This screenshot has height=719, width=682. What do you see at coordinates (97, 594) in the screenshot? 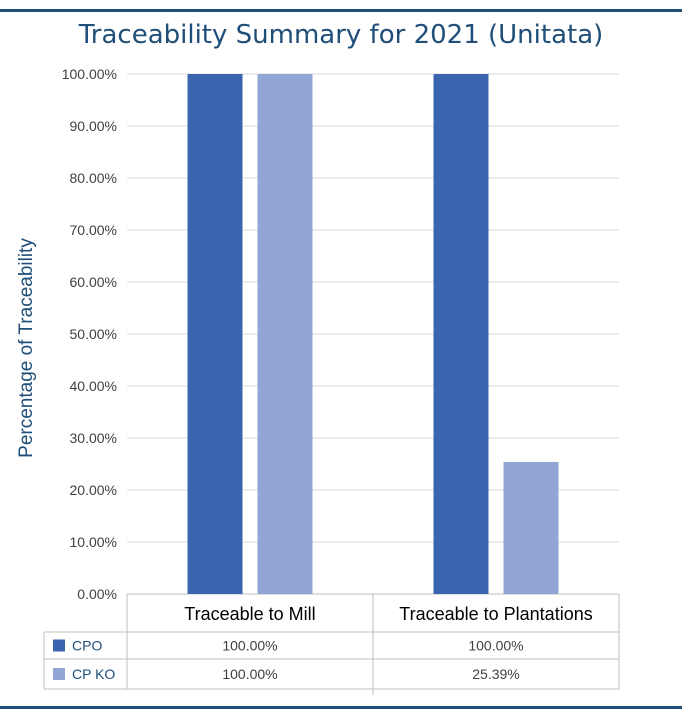
I see `y-tick-label: 0.00%` at bounding box center [97, 594].